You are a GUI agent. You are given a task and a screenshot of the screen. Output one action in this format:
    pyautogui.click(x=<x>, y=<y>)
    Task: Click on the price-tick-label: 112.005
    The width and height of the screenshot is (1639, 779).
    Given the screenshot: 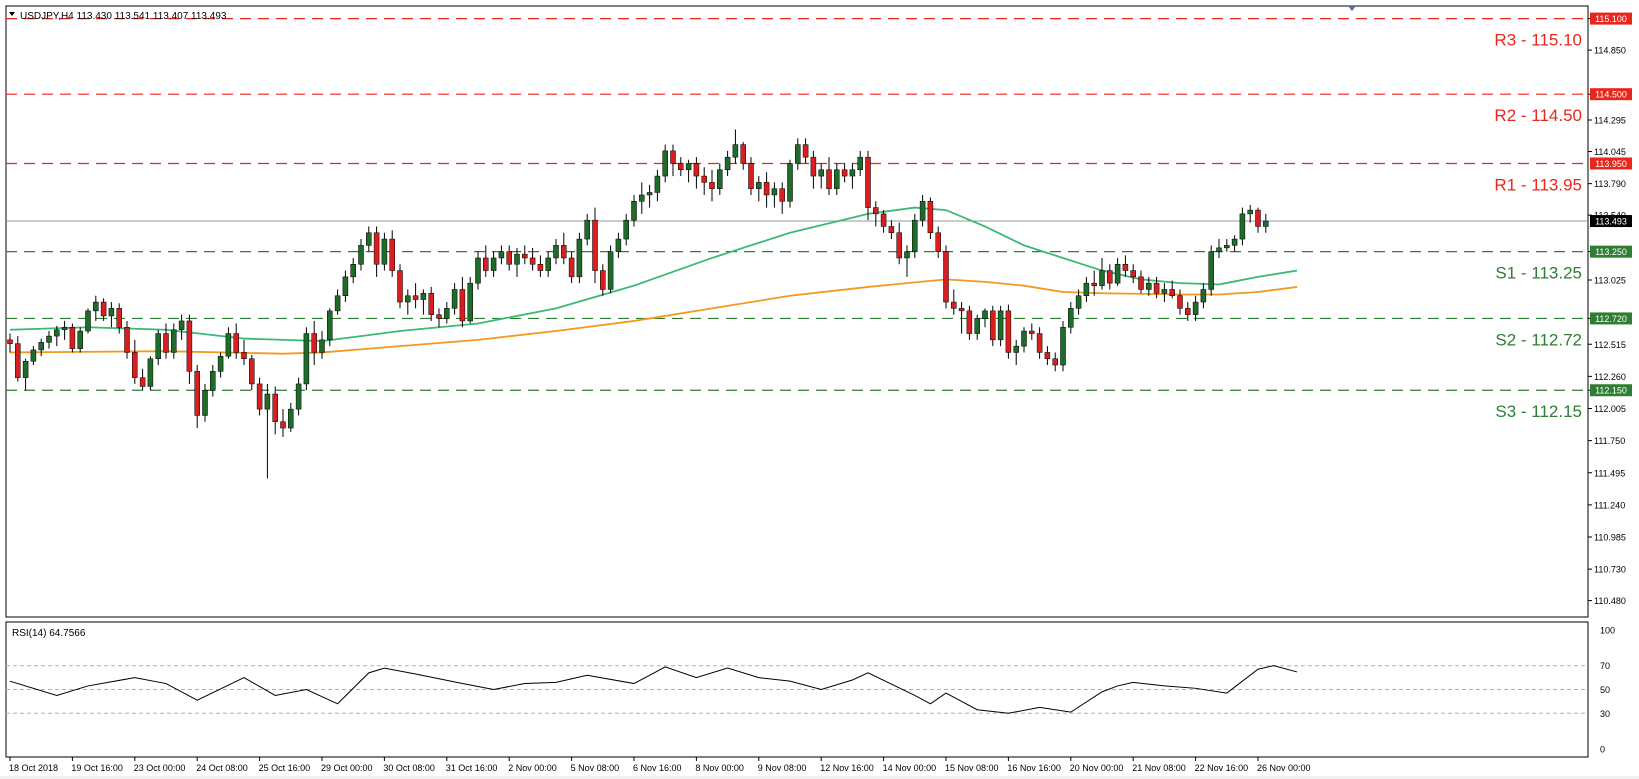 What is the action you would take?
    pyautogui.click(x=1610, y=409)
    